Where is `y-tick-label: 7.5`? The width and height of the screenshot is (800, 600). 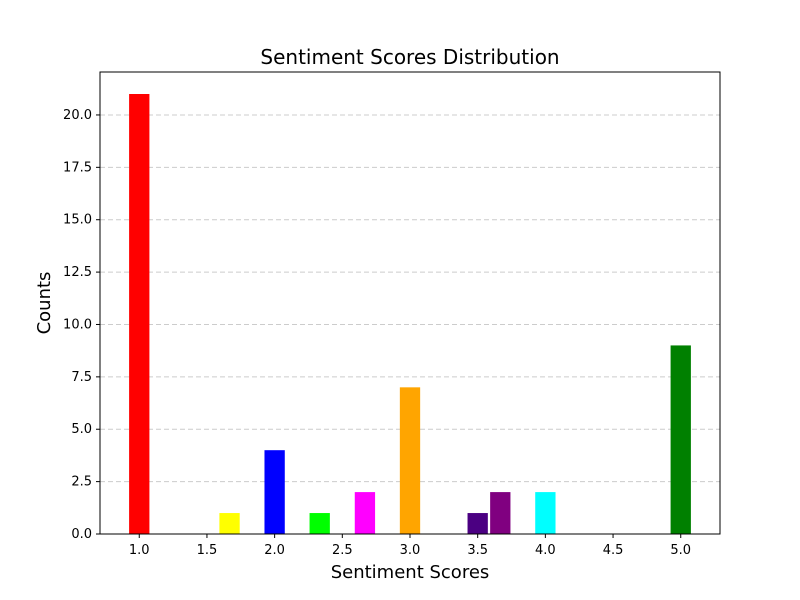
y-tick-label: 7.5 is located at coordinates (81, 377).